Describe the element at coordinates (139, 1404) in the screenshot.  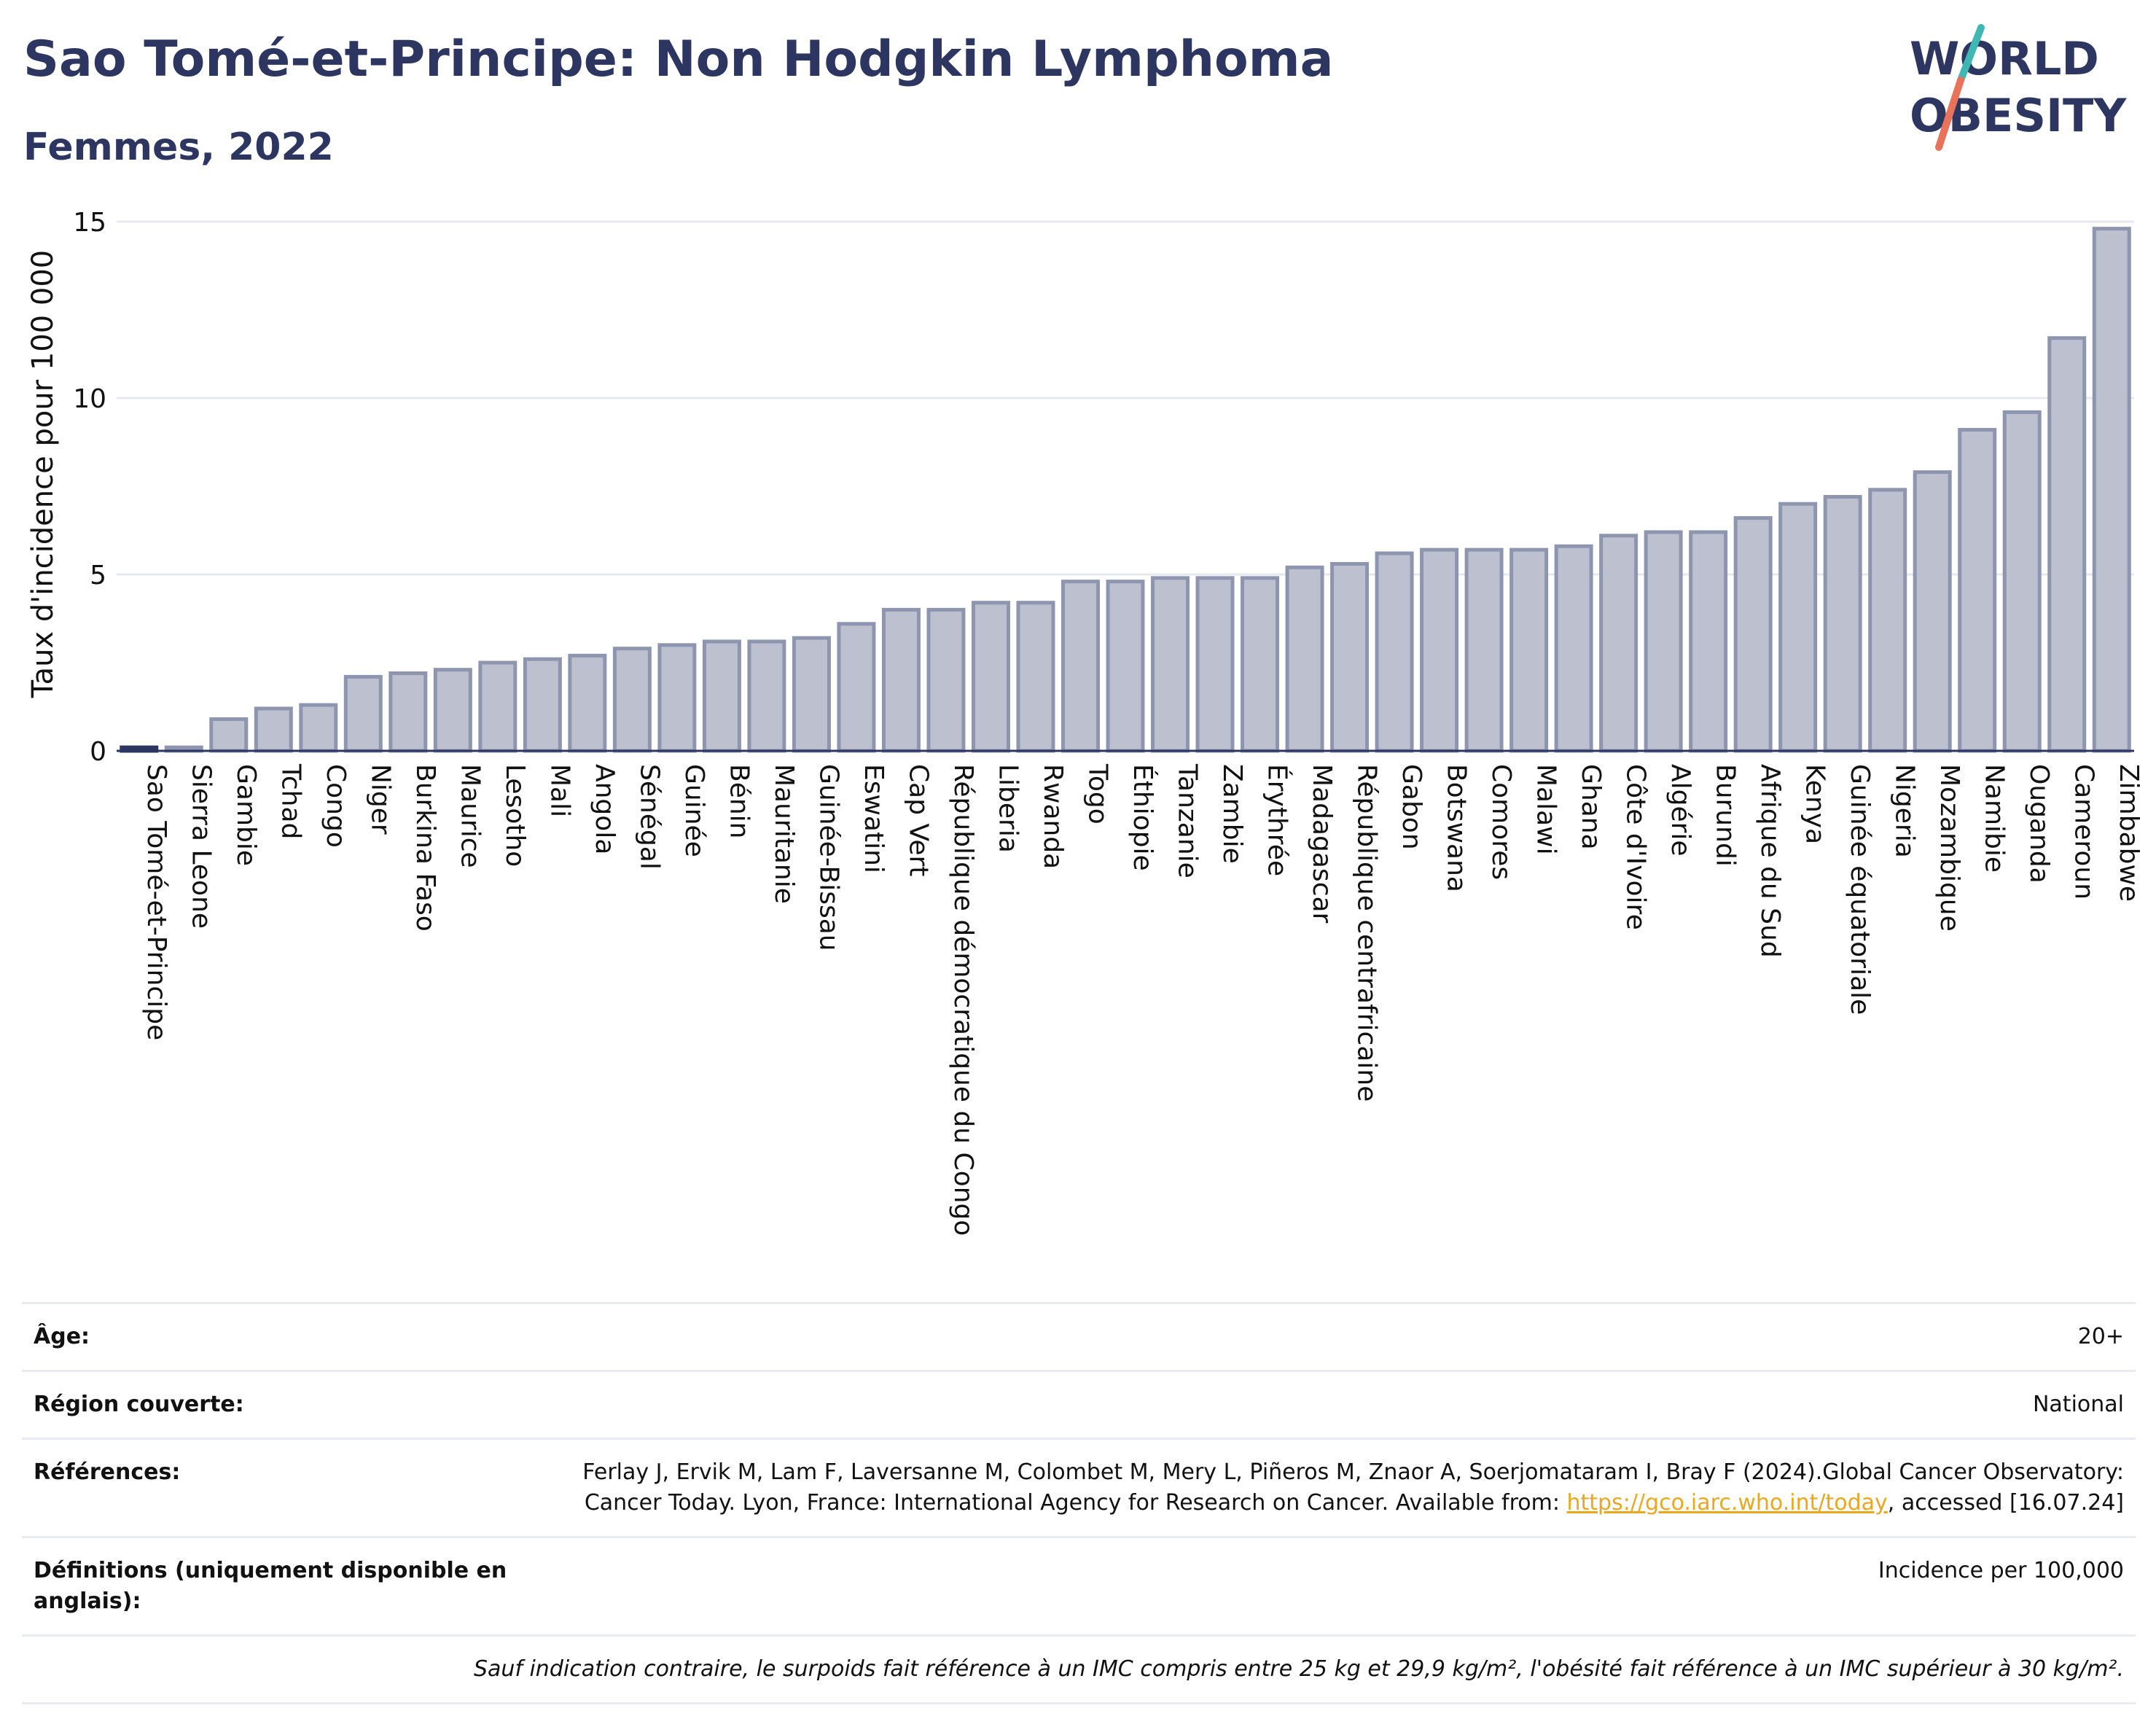
I see `region-label: Région couverte:` at that location.